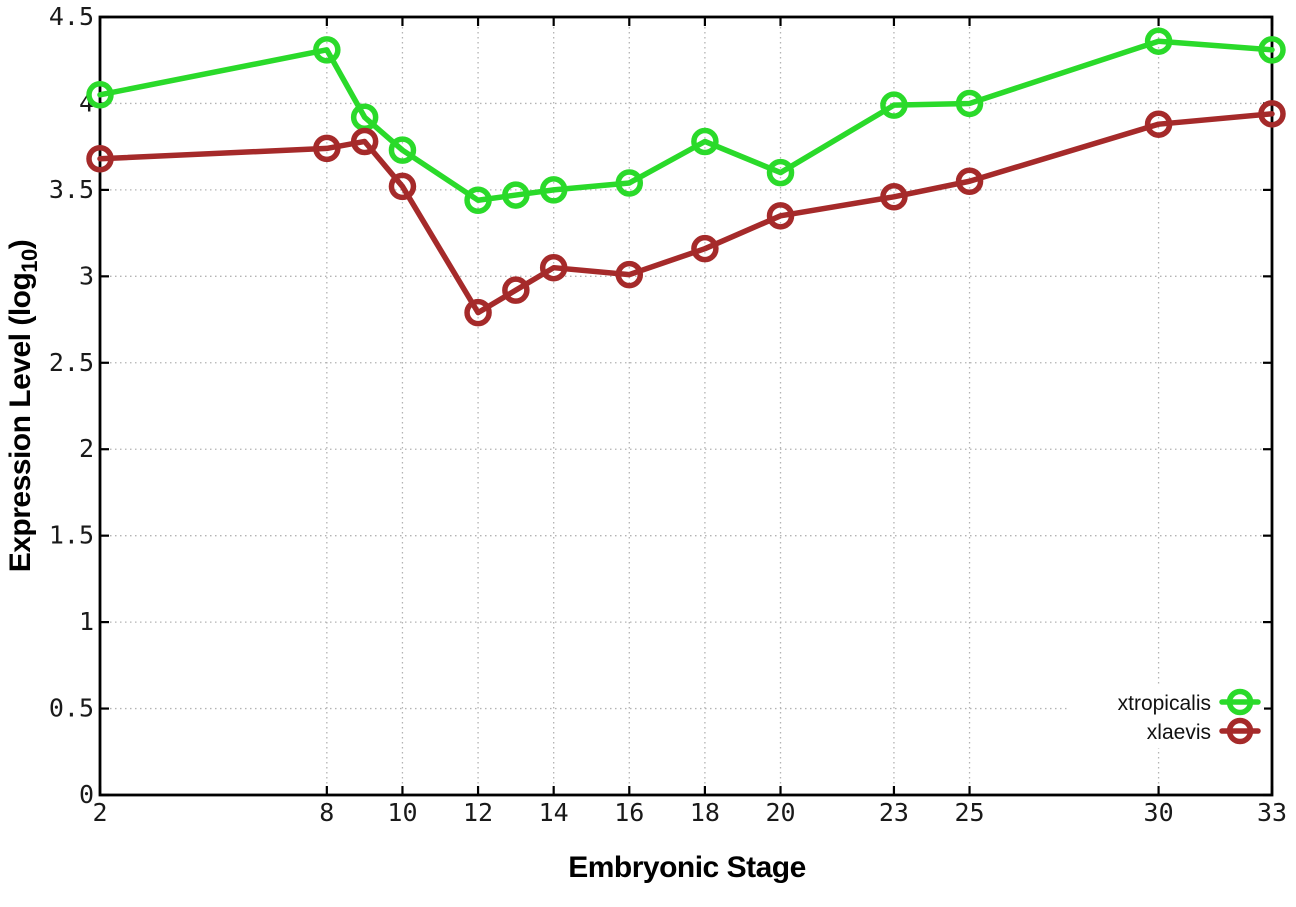  Describe the element at coordinates (99, 812) in the screenshot. I see `x-tick-label: 2` at that location.